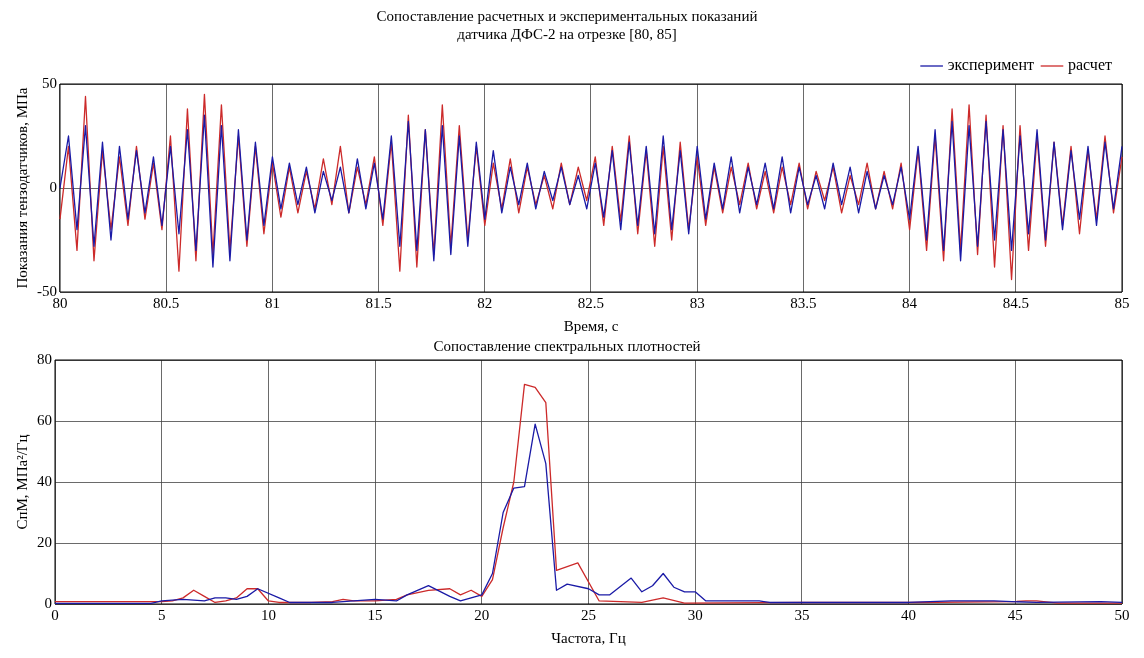 The image size is (1144, 658). I want to click on y-tick-label: 80, so click(44, 358).